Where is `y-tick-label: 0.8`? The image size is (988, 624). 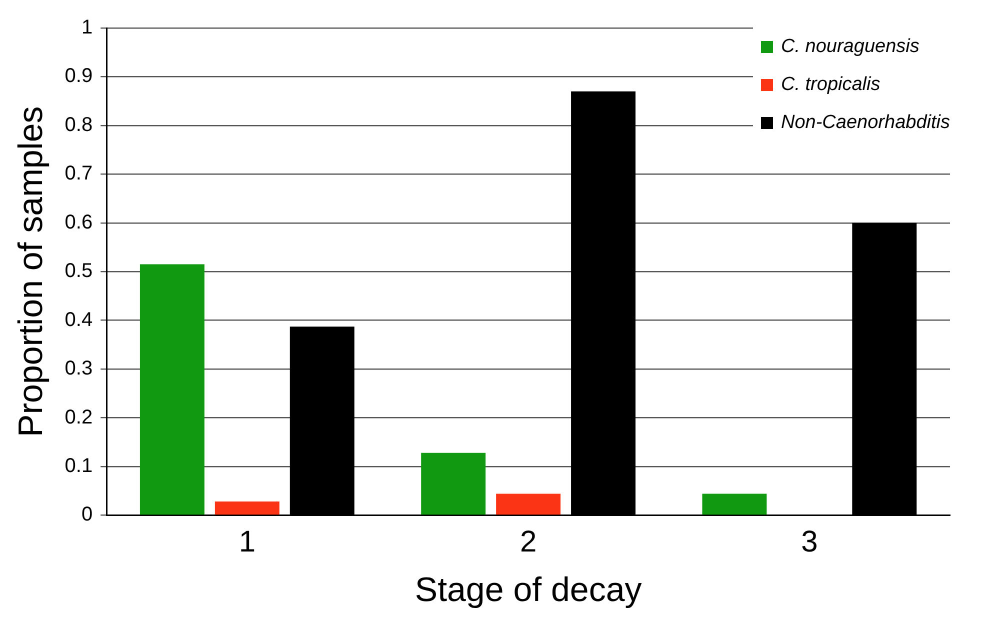
y-tick-label: 0.8 is located at coordinates (78, 125).